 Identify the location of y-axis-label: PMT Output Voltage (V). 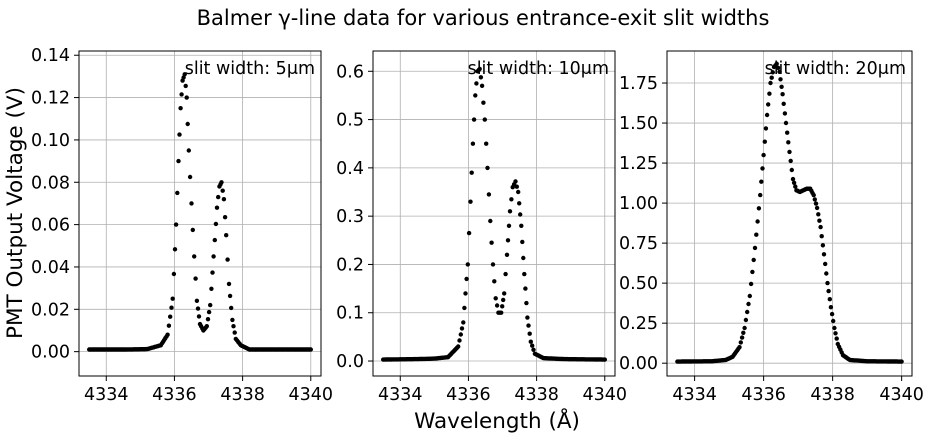
(15, 213).